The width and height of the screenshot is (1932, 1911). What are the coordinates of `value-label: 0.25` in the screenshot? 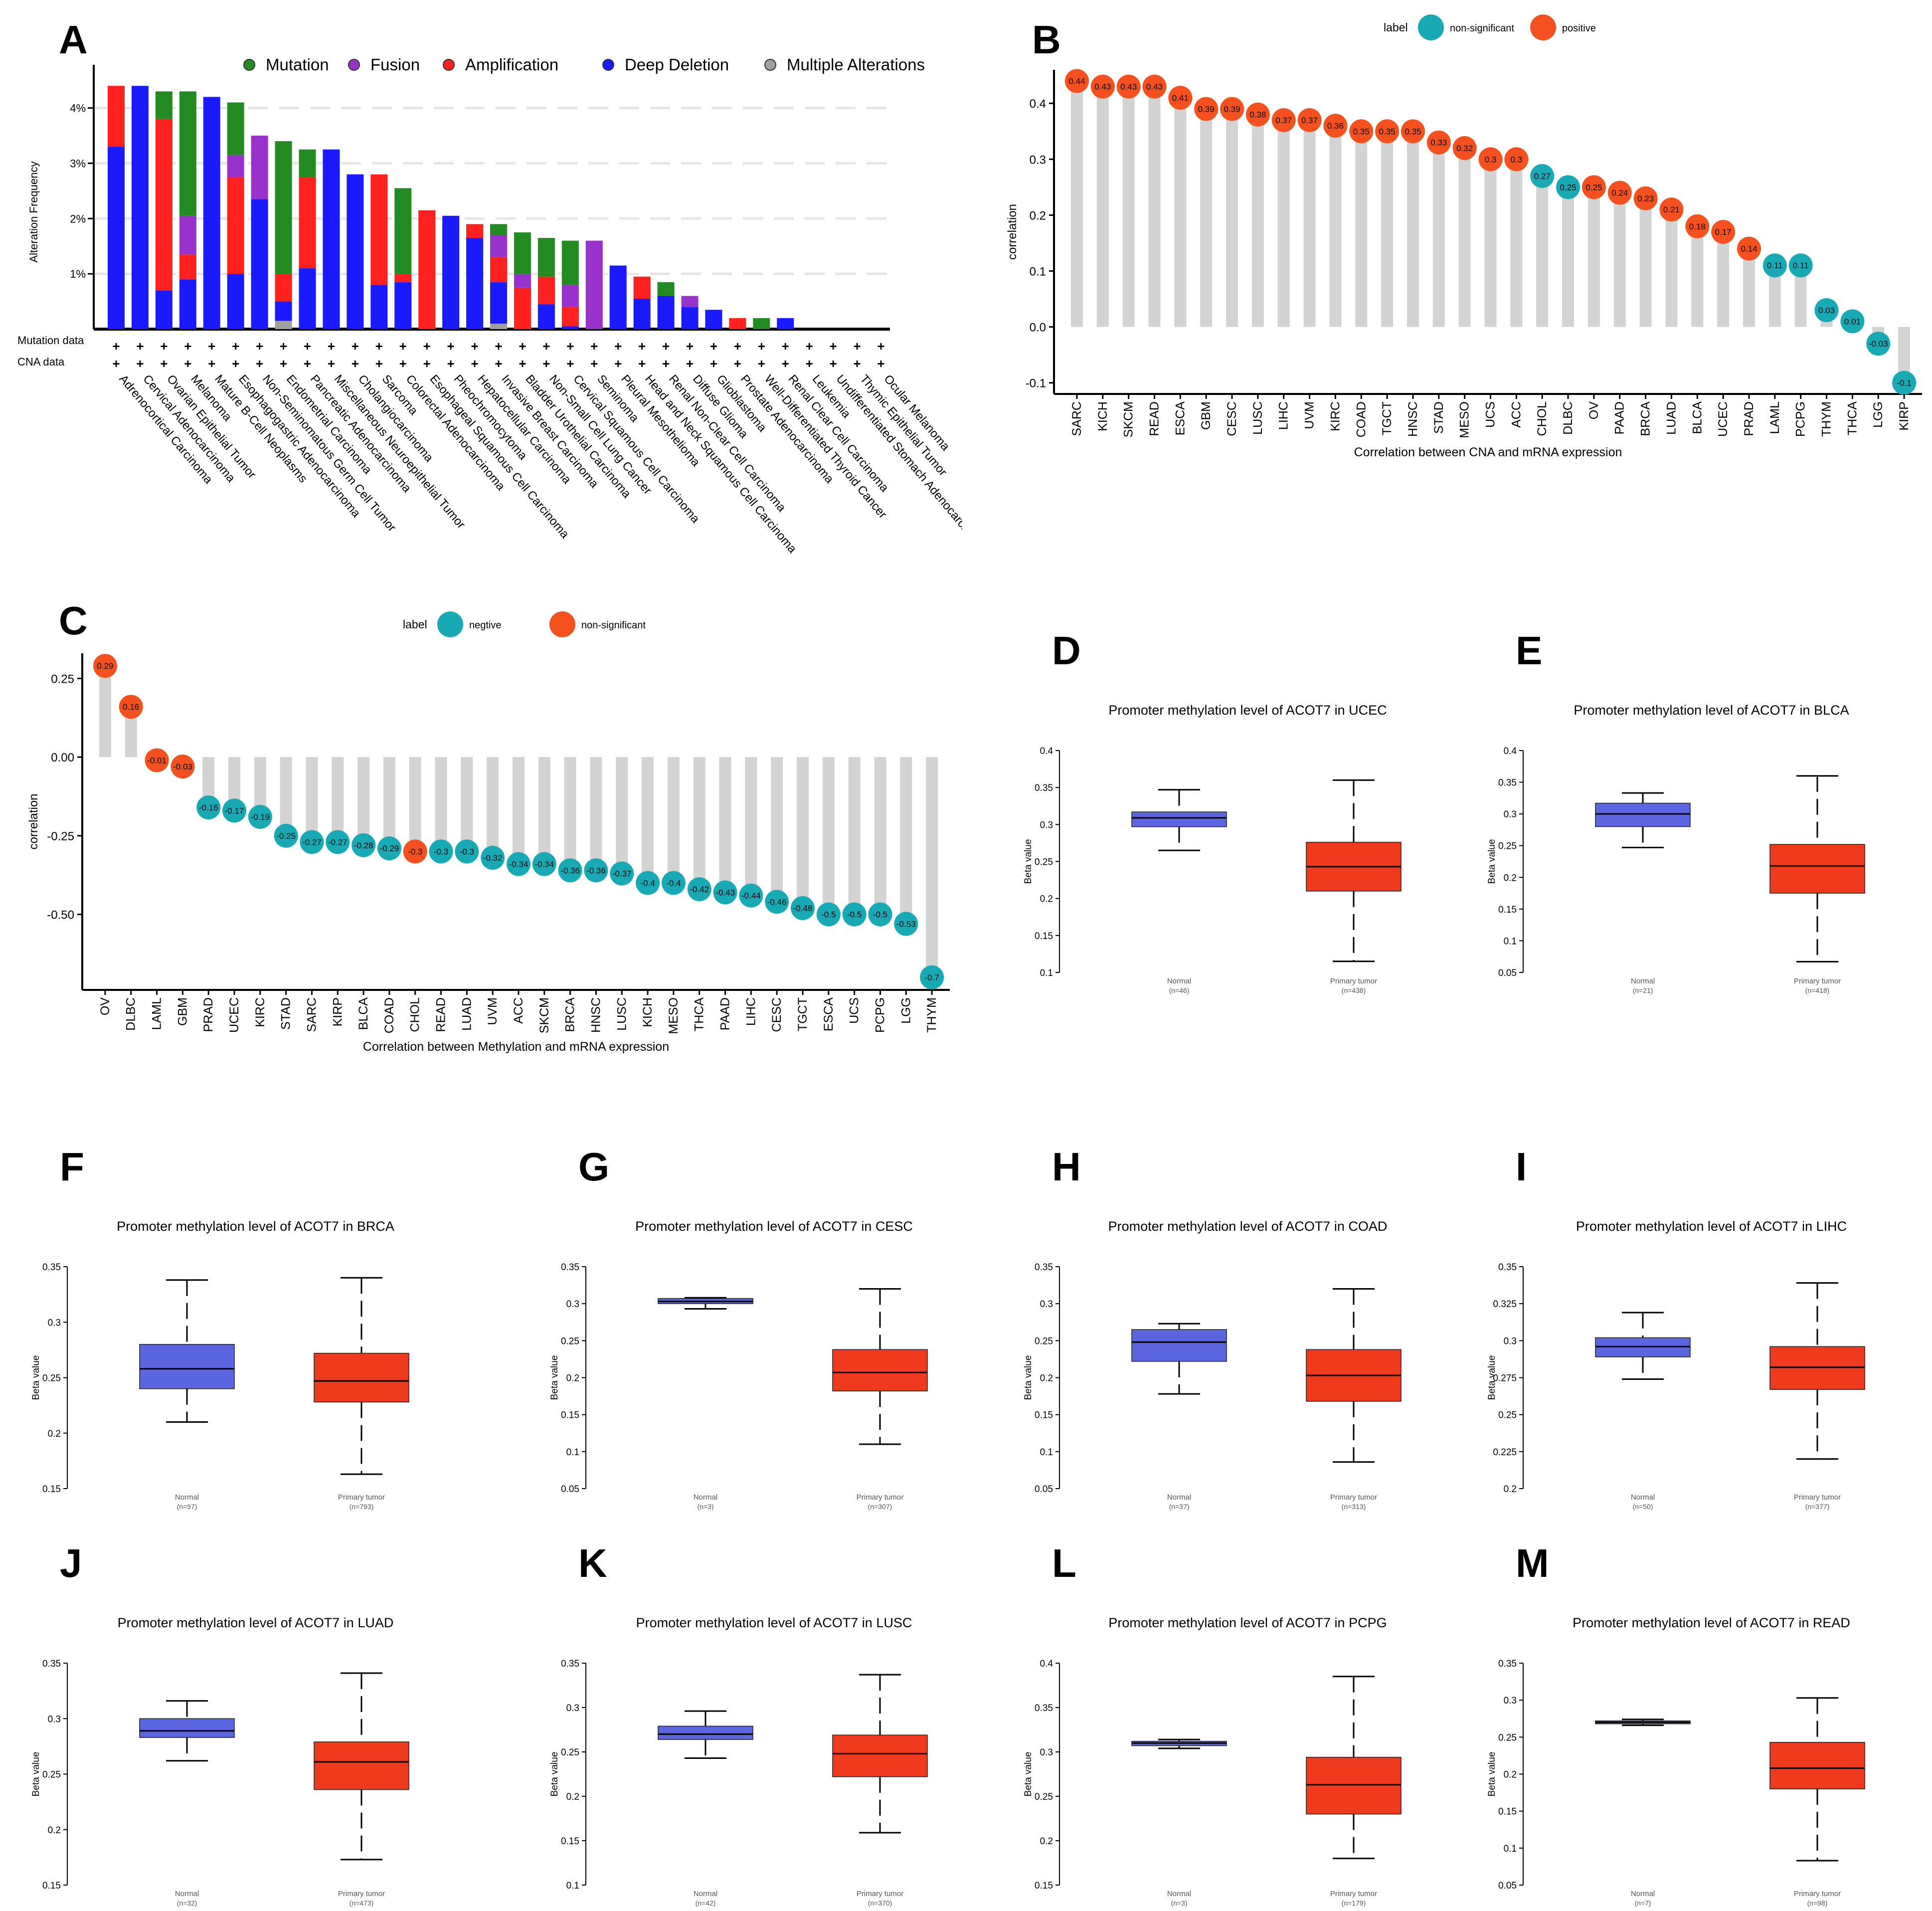 It's located at (1568, 188).